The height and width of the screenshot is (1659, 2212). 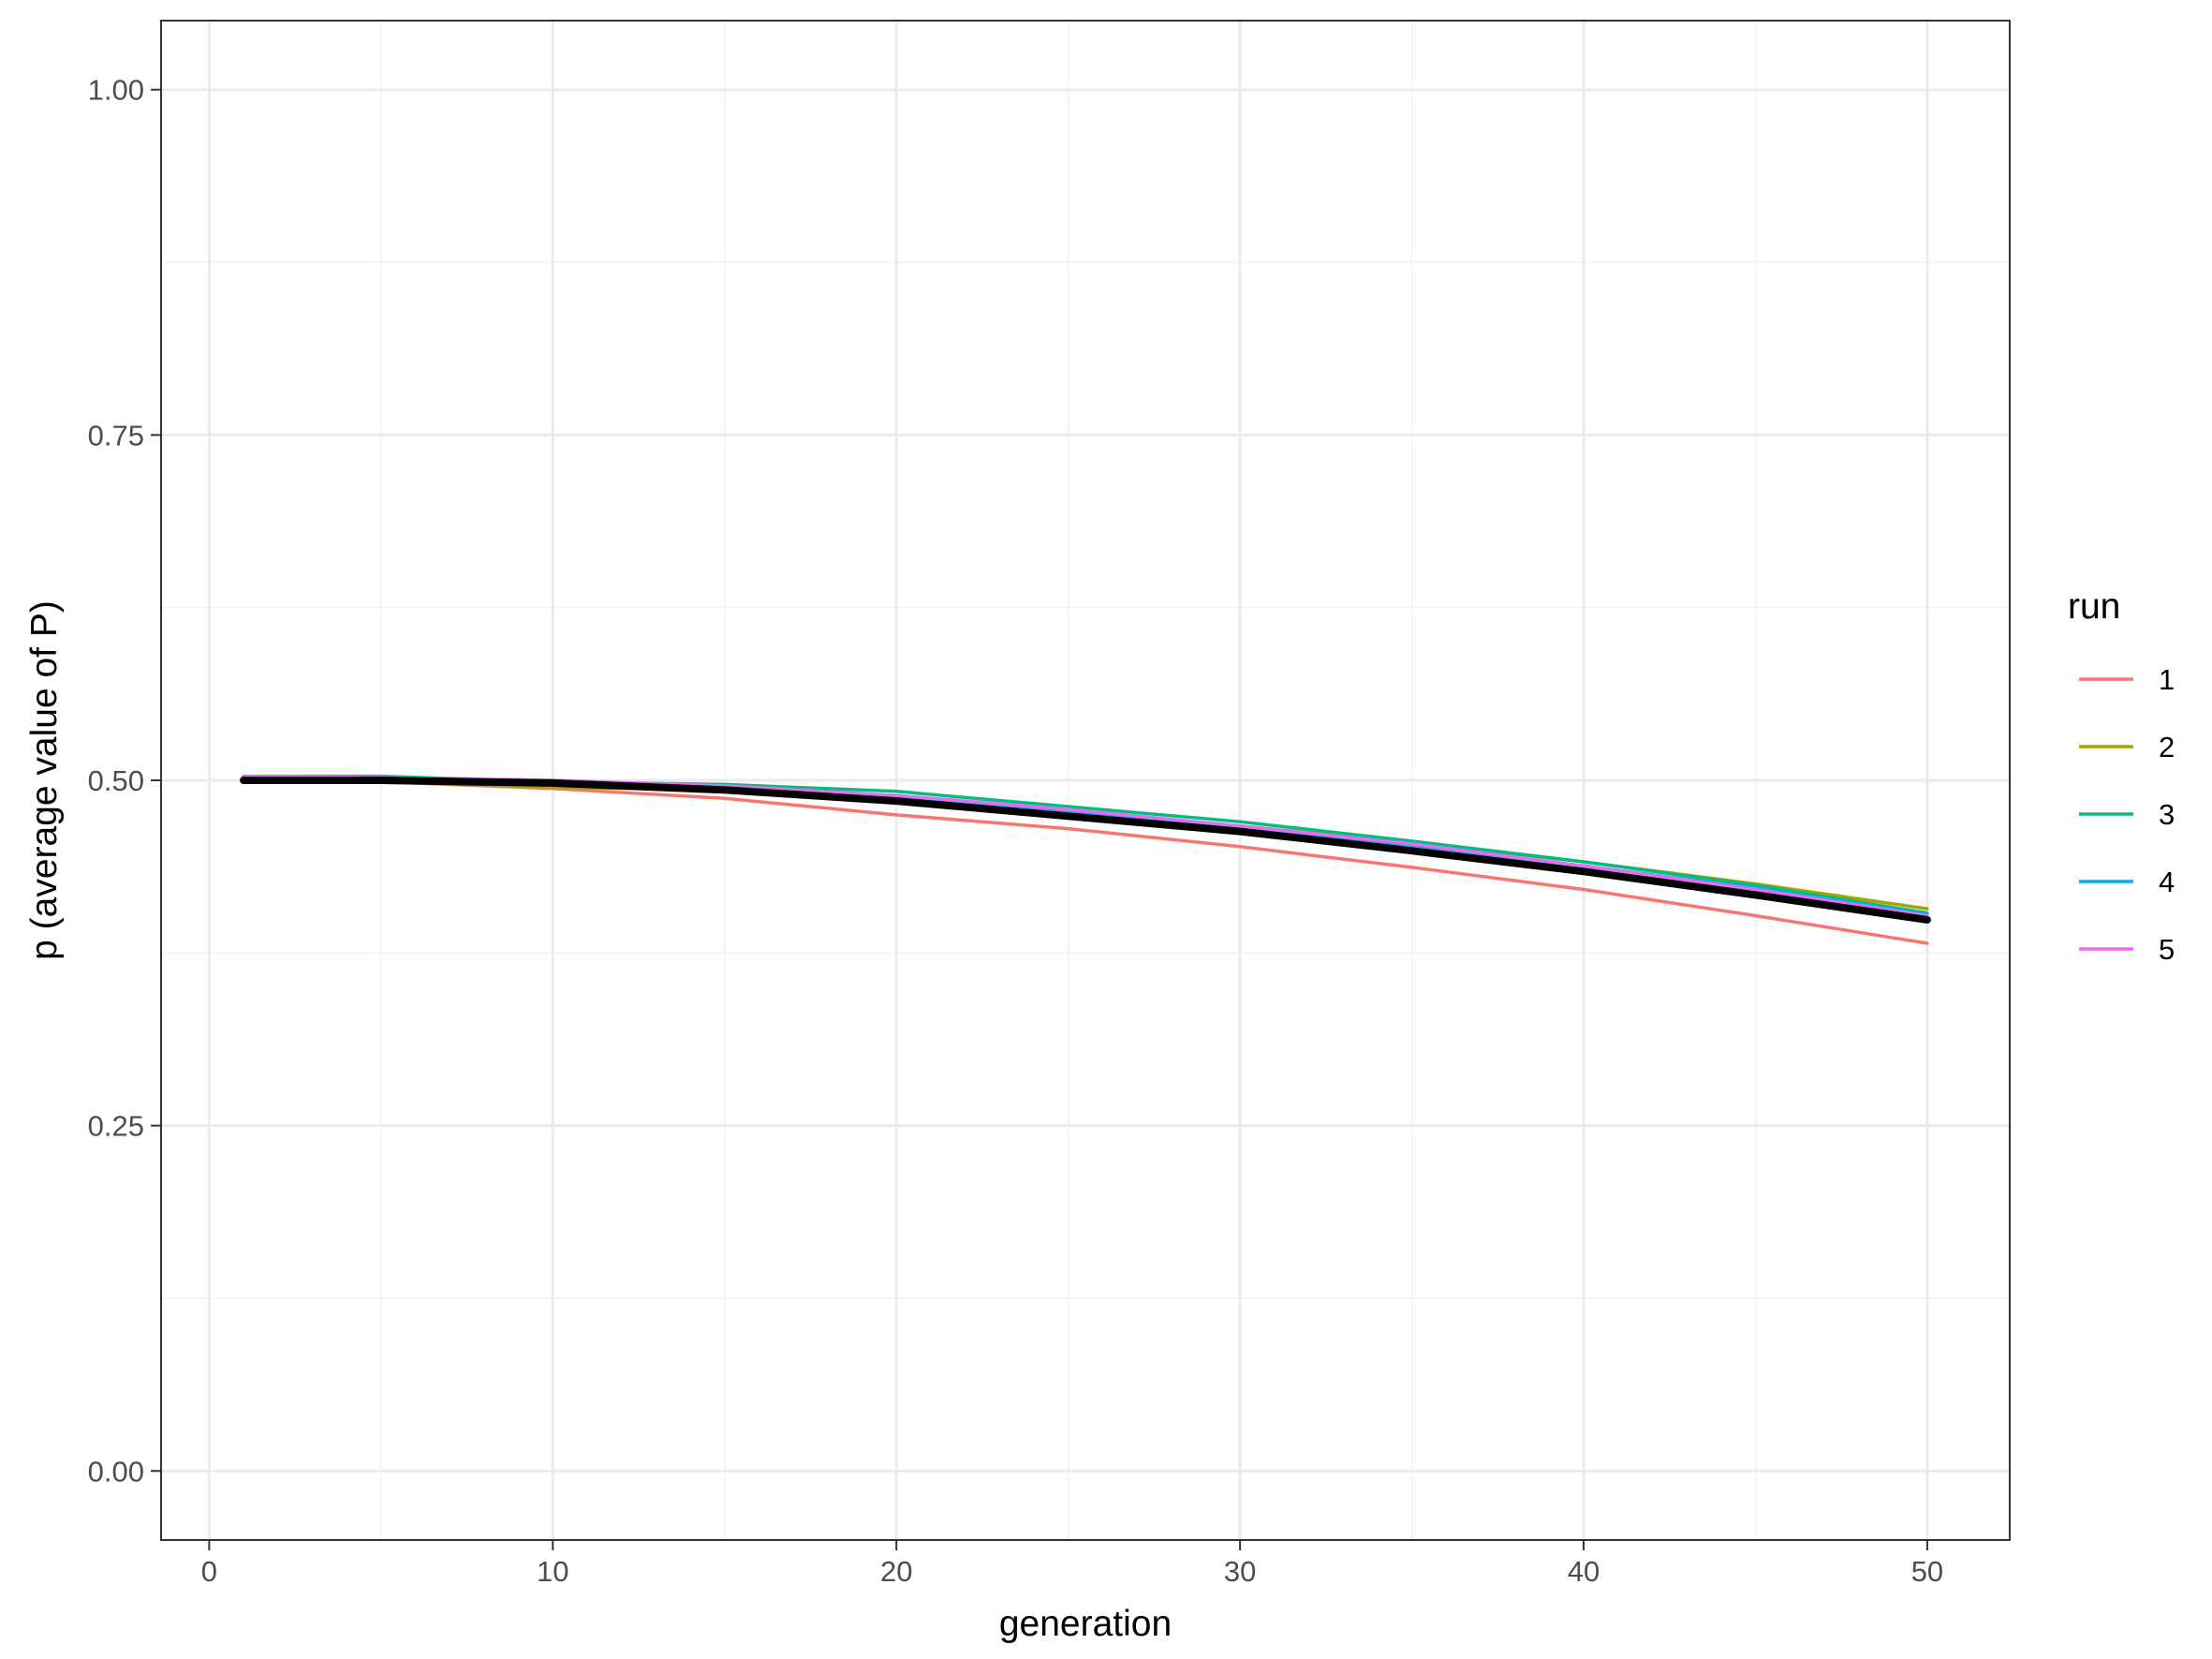 I want to click on legend: run 1 2 3 4 5, so click(x=2121, y=776).